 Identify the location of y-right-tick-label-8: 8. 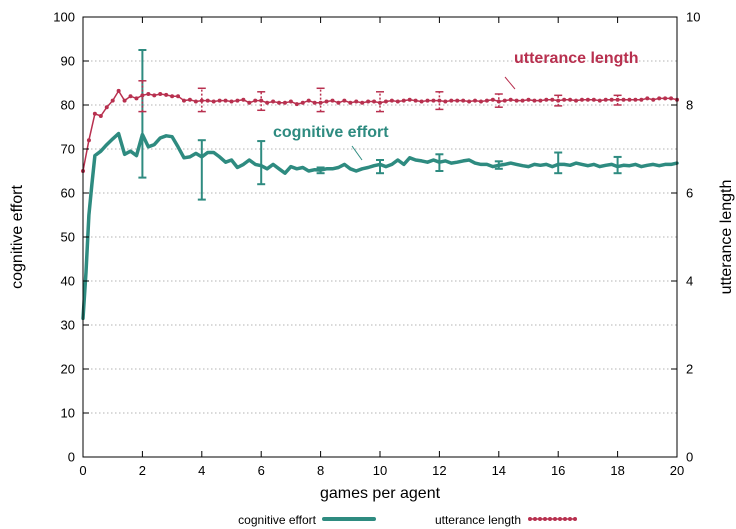
(689, 105).